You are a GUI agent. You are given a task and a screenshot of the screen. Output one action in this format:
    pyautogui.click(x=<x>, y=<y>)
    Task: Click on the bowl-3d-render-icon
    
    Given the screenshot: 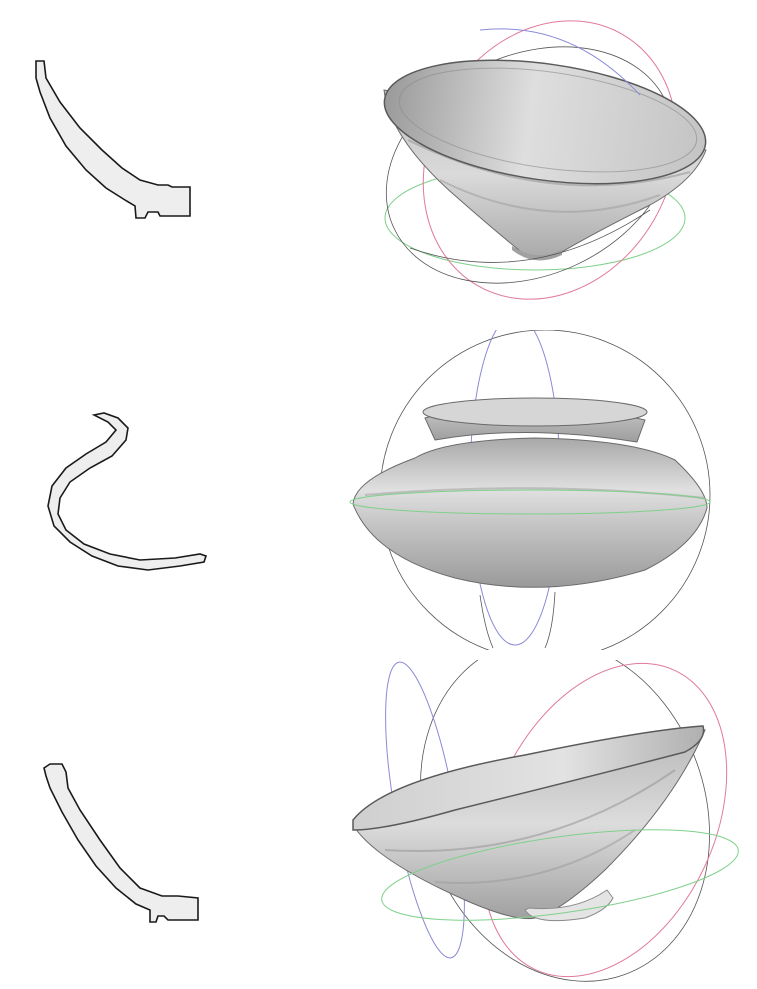 What is the action you would take?
    pyautogui.click(x=545, y=160)
    